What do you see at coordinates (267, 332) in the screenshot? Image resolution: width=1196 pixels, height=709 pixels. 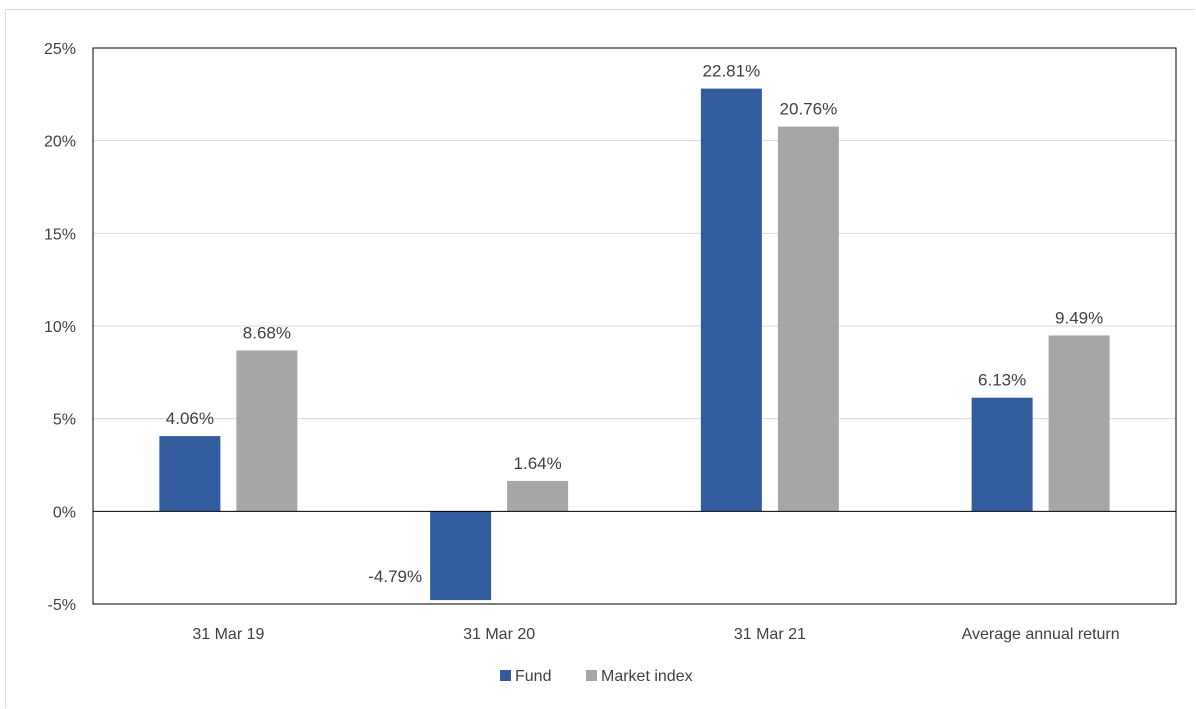 I see `data-label: 8.68%` at bounding box center [267, 332].